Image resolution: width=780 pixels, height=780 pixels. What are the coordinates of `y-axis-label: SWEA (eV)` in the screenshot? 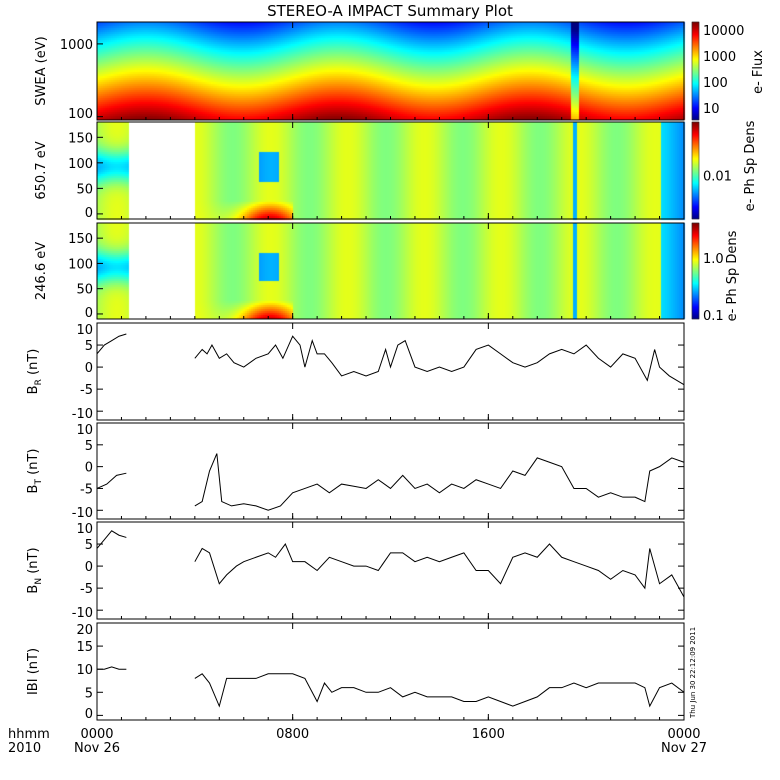 It's located at (41, 70).